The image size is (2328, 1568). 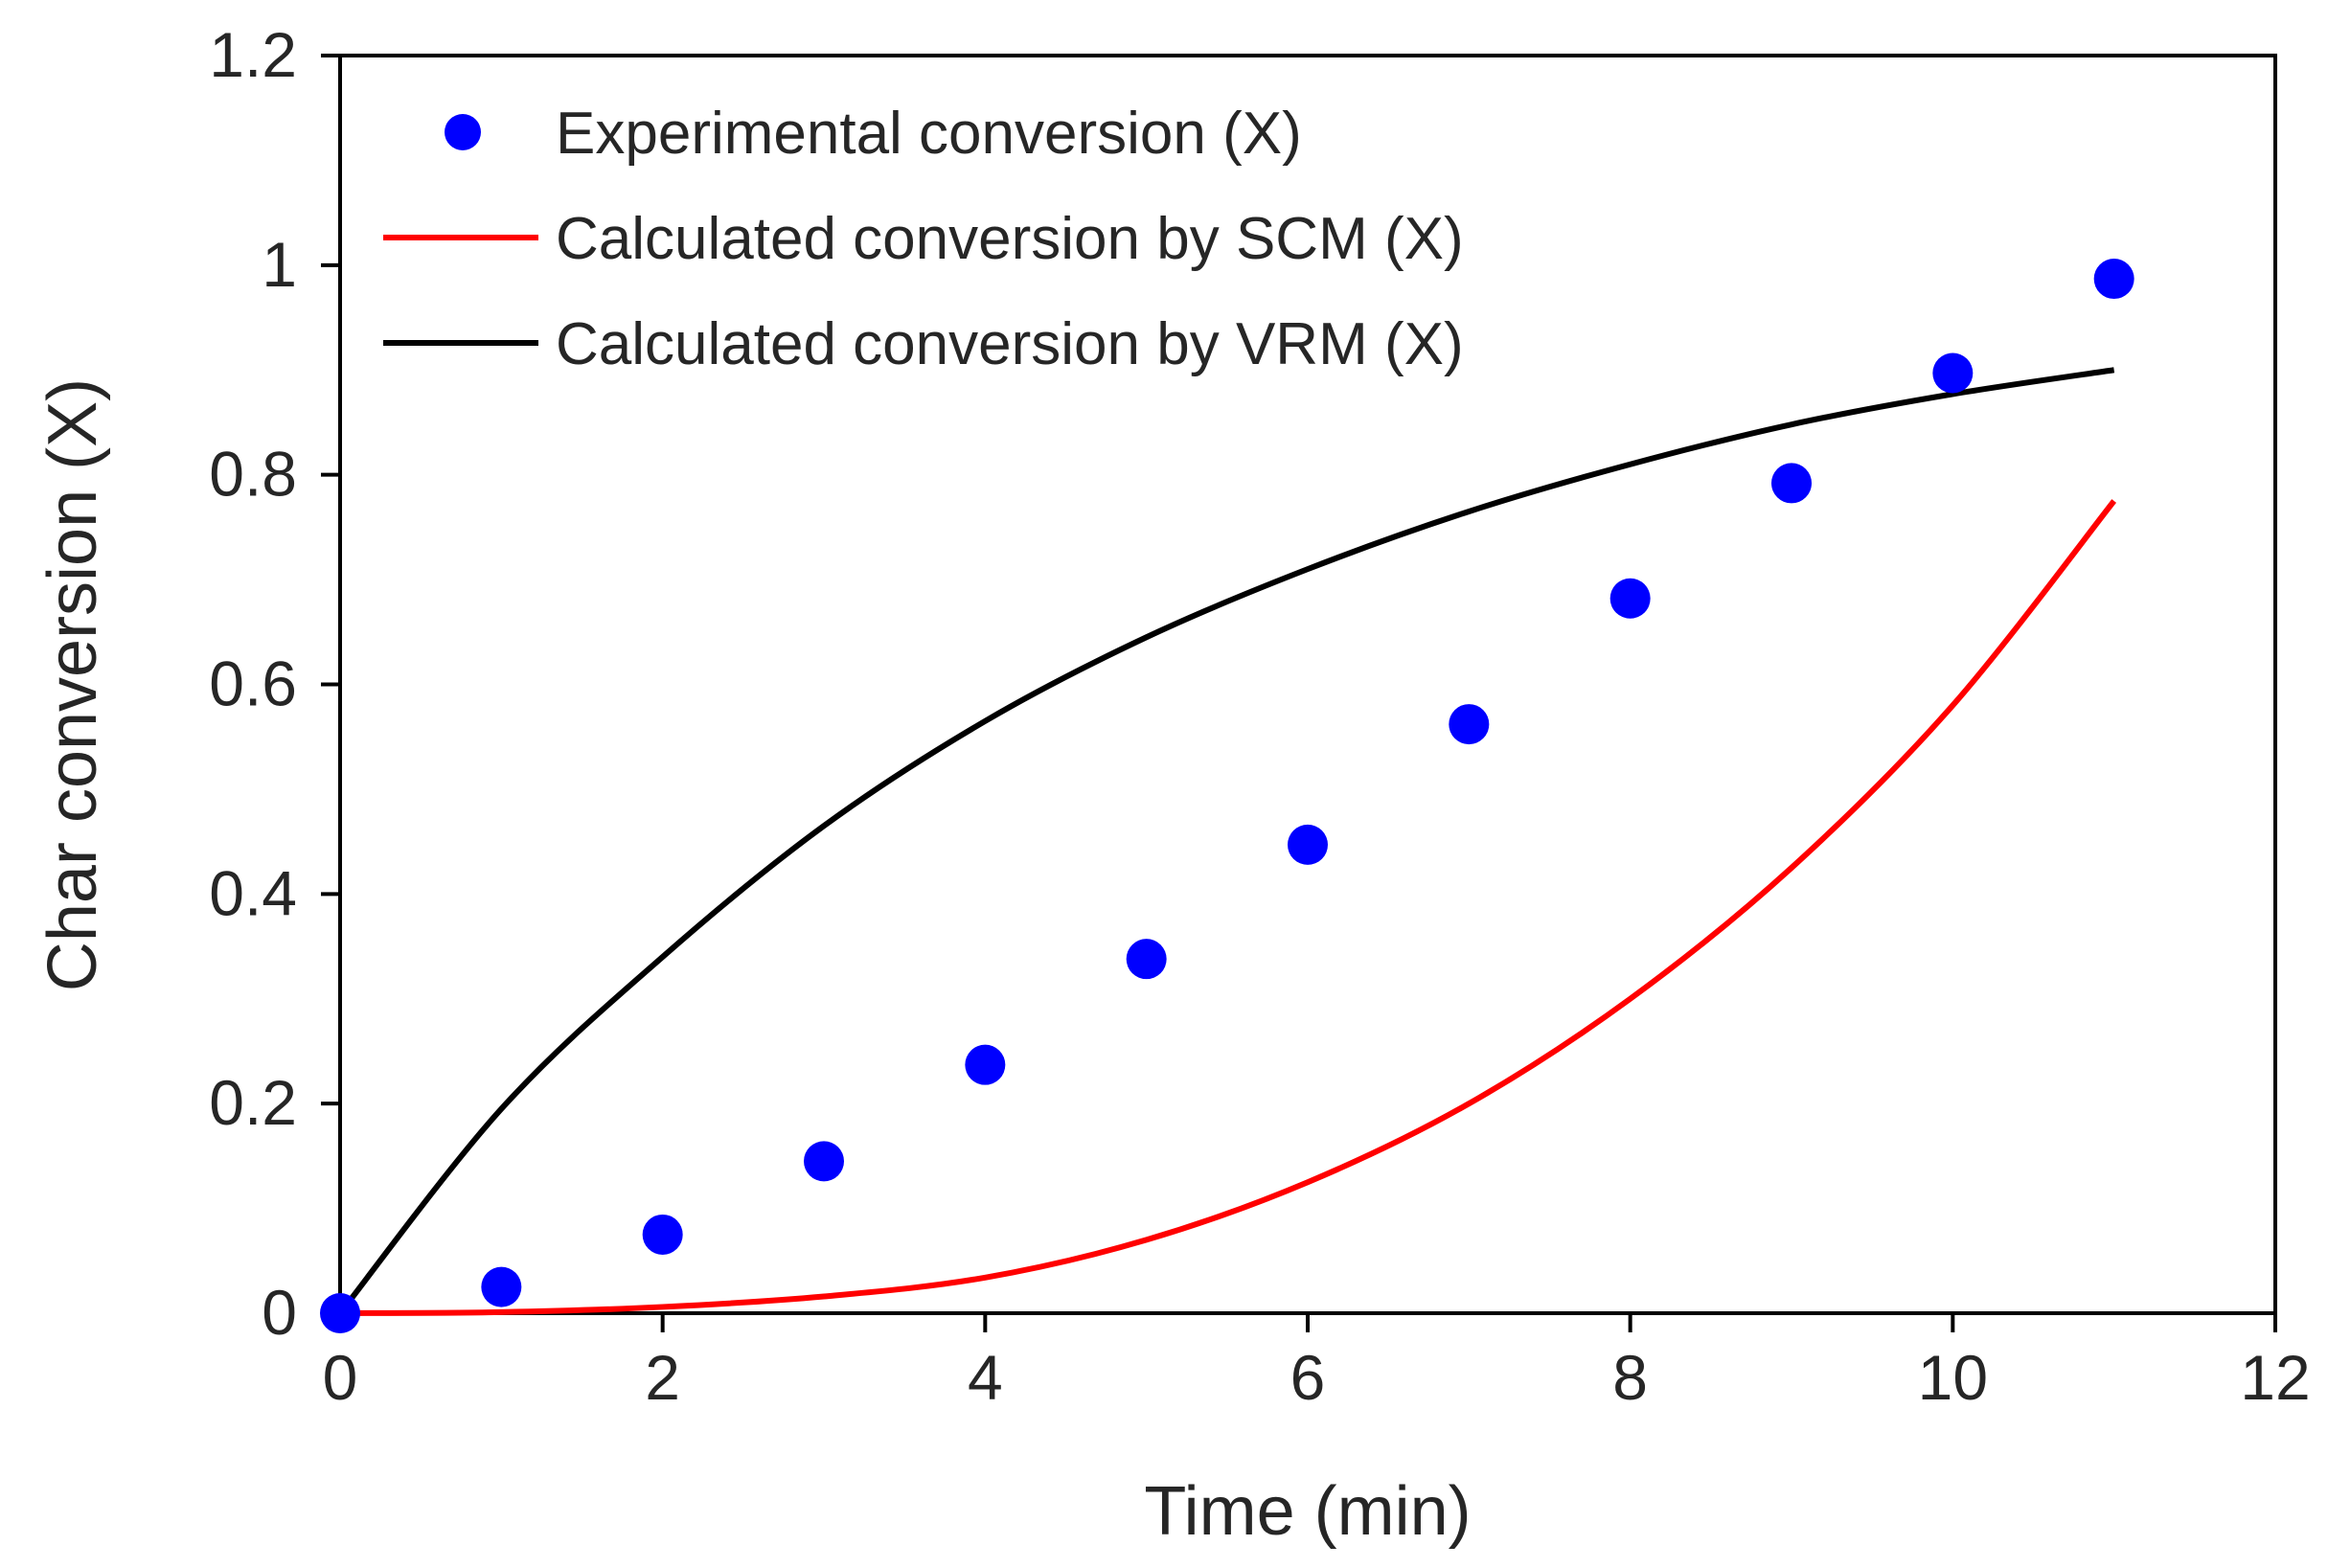 I want to click on y-tick-label: 0, so click(x=279, y=1312).